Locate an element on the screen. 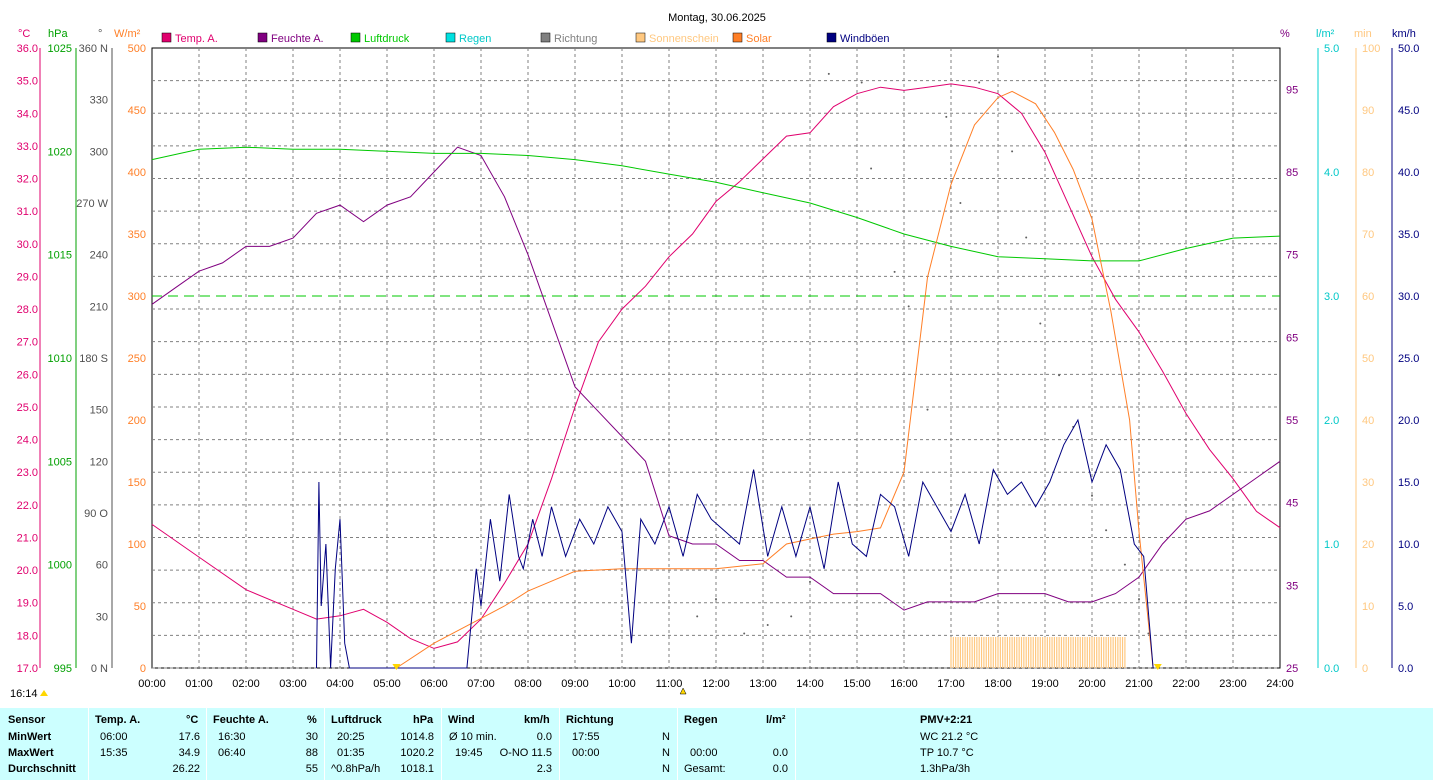 This screenshot has width=1433, height=780. tick-humidity: 65 is located at coordinates (1292, 338).